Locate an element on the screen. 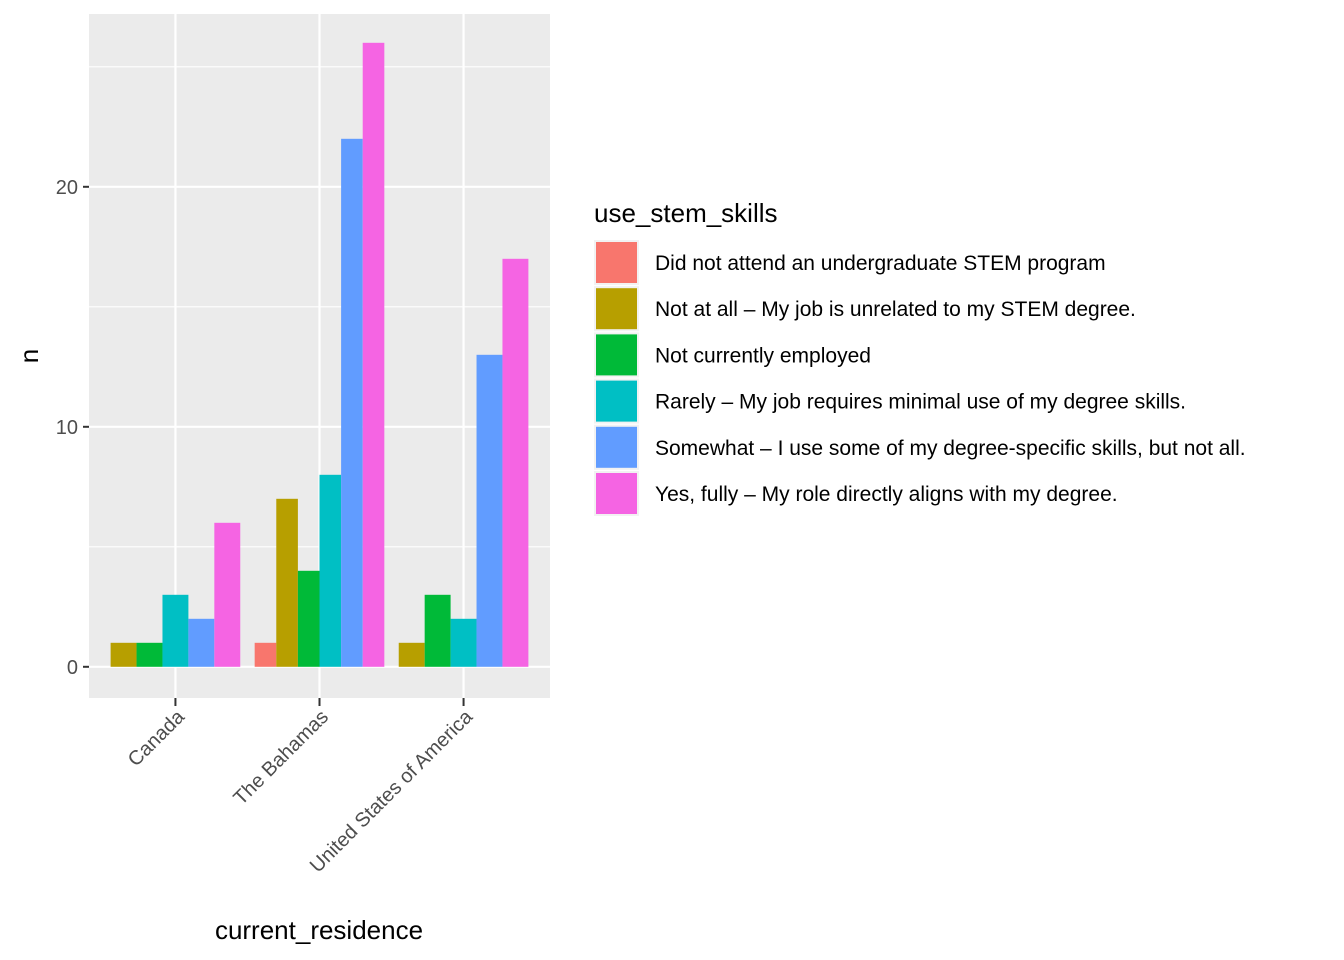 The image size is (1344, 960). x-tick-label: The Bahamas is located at coordinates (281, 758).